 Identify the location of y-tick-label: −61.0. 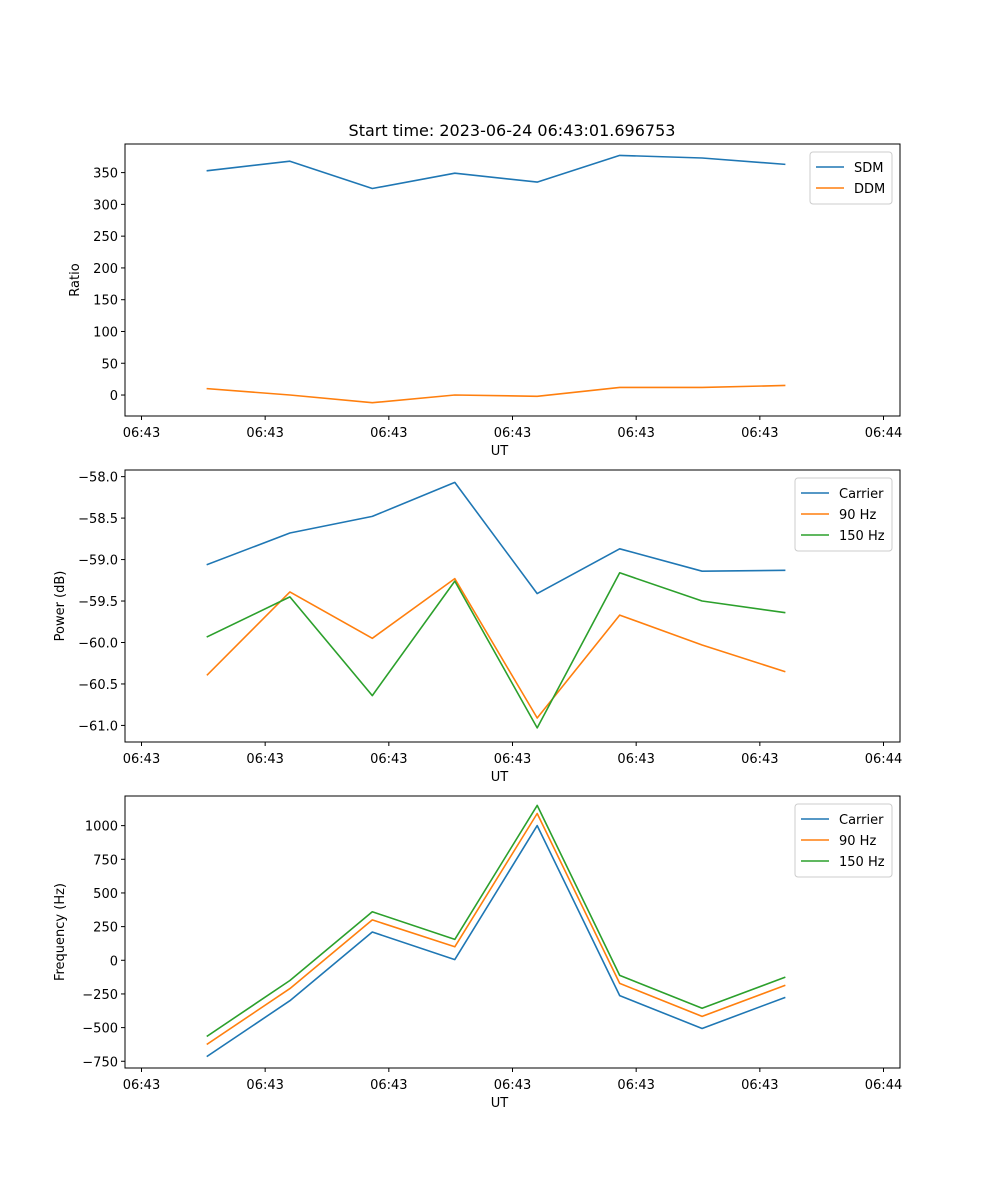
(98, 726).